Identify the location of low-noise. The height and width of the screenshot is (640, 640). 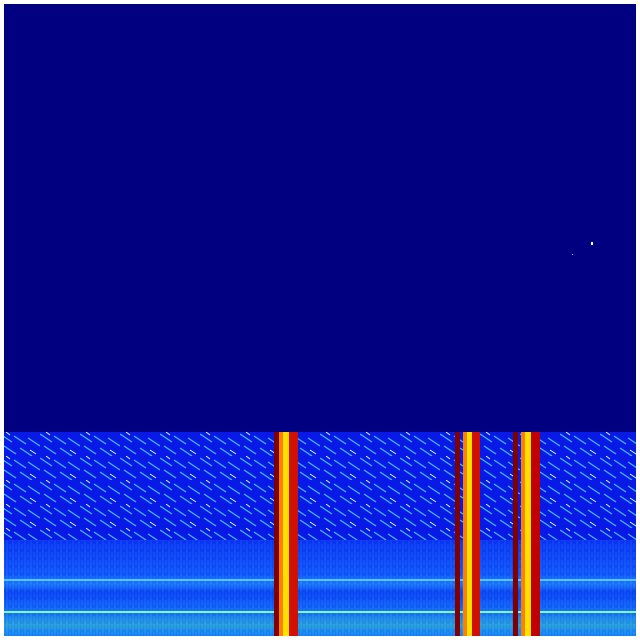
(320, 588).